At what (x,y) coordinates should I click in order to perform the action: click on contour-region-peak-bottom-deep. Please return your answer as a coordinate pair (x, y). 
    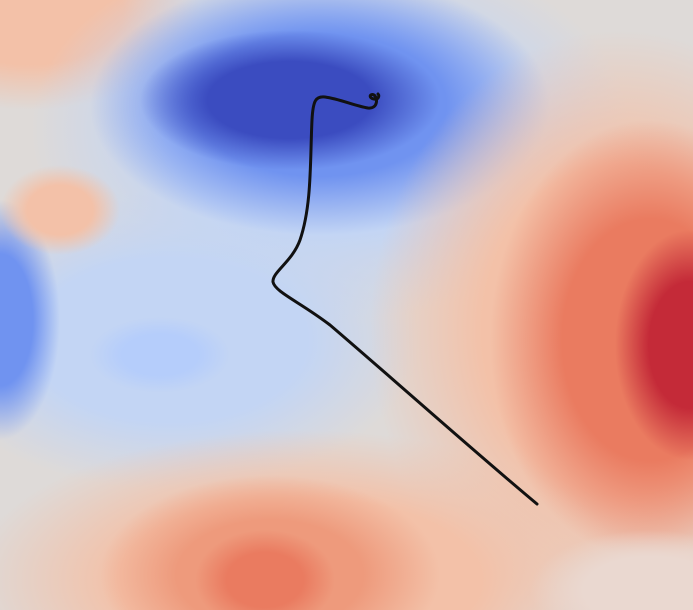
    Looking at the image, I should click on (265, 570).